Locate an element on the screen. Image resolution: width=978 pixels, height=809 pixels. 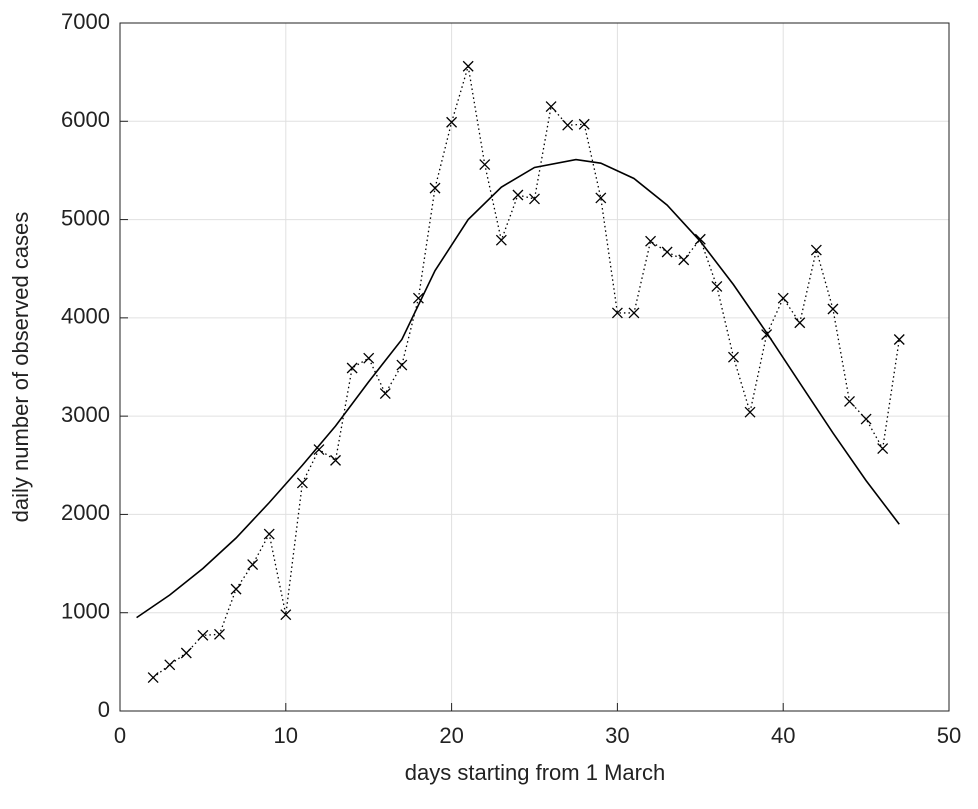
x-tick-label: 50 is located at coordinates (949, 735).